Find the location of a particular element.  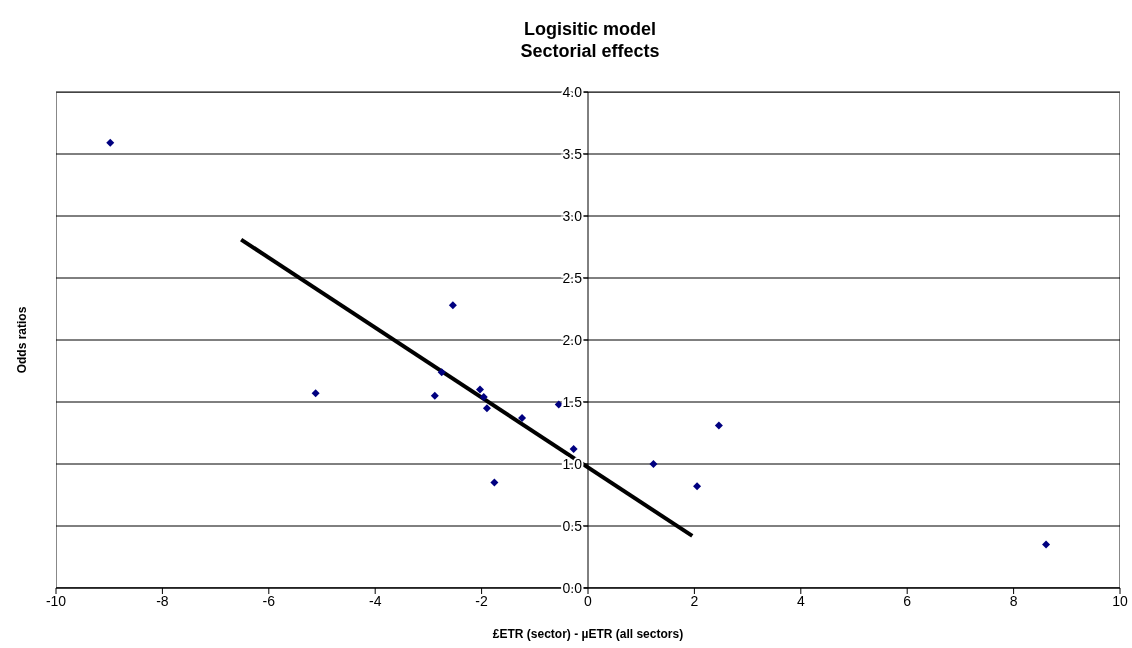

x-tick-label: 10 is located at coordinates (1120, 600).